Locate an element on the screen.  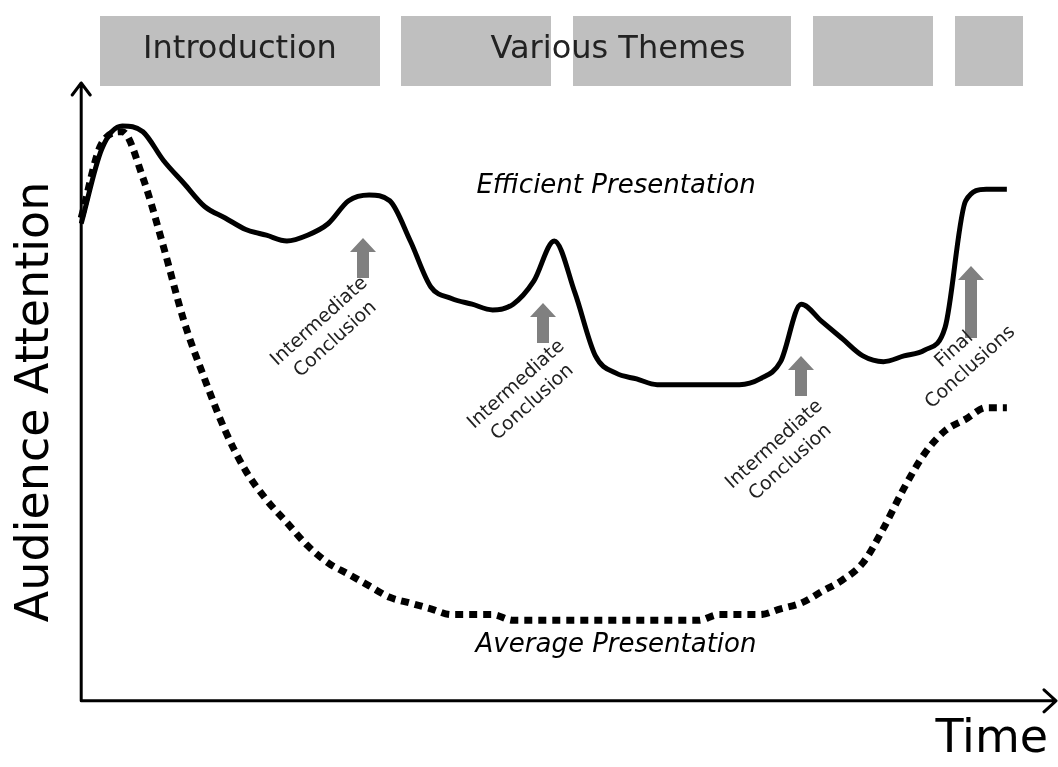
x-axis-title: Time is located at coordinates (991, 736).